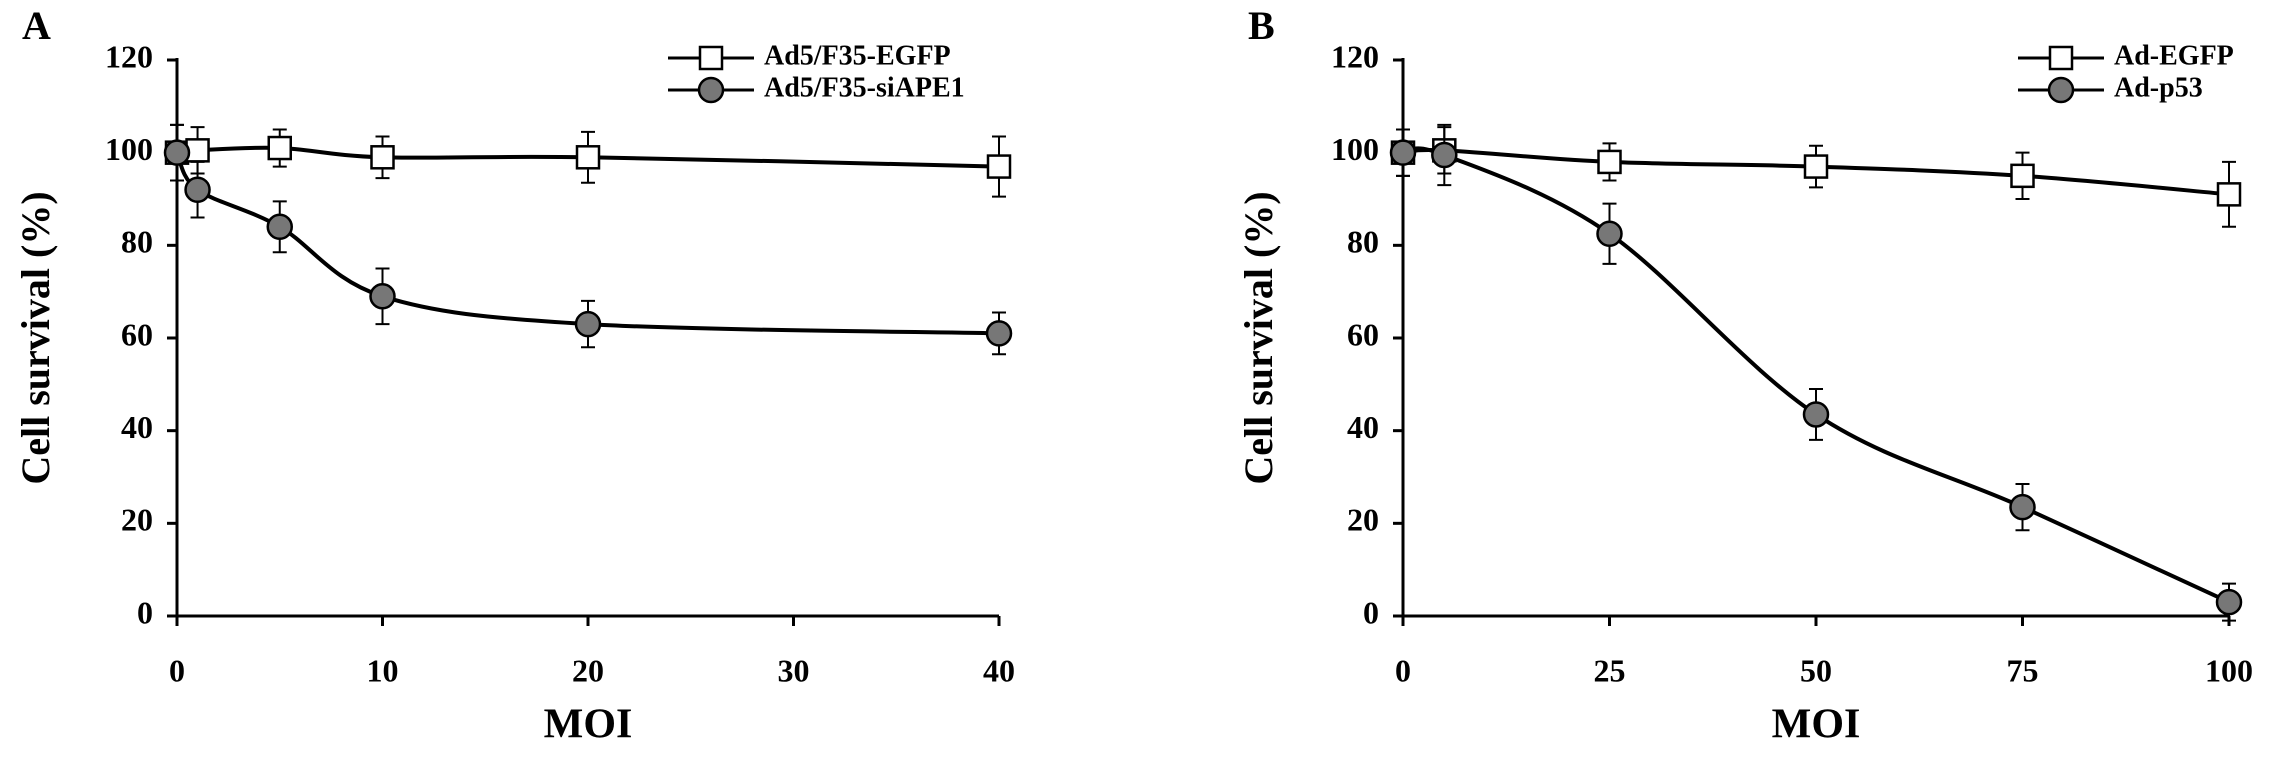 The width and height of the screenshot is (2277, 758). I want to click on legend-label: Ad5/F35-siAPE1, so click(864, 87).